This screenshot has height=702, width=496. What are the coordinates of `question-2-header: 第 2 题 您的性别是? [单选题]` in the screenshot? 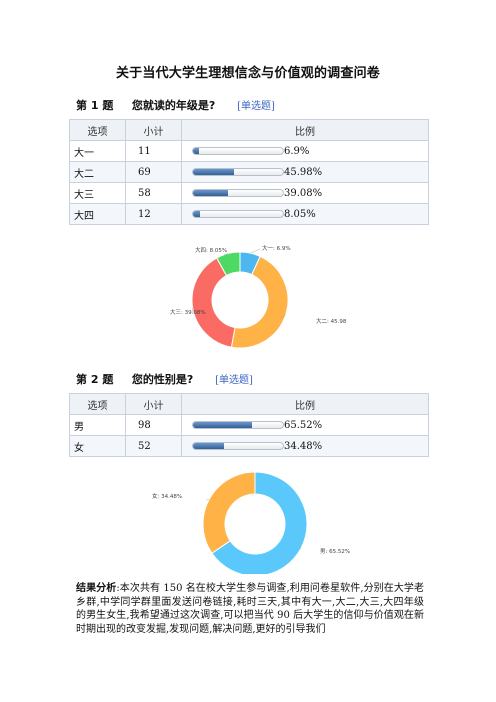 It's located at (164, 379).